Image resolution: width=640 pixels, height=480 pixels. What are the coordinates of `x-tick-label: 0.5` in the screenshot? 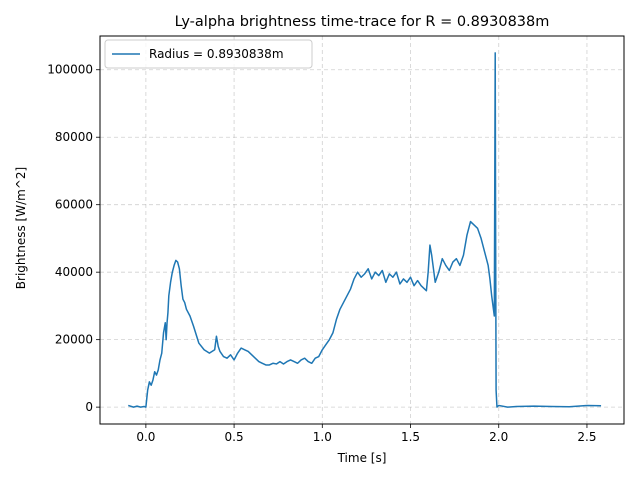 It's located at (234, 437).